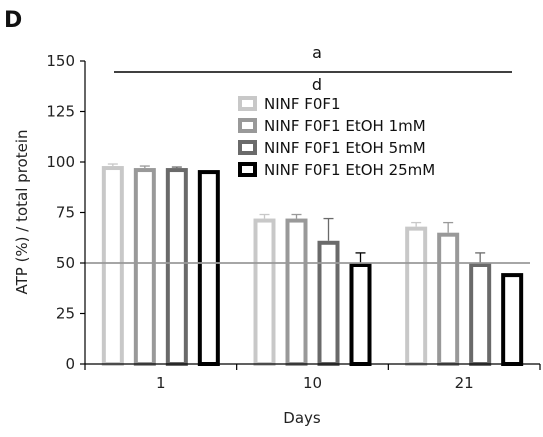  I want to click on y-tick-label: 150, so click(60, 61).